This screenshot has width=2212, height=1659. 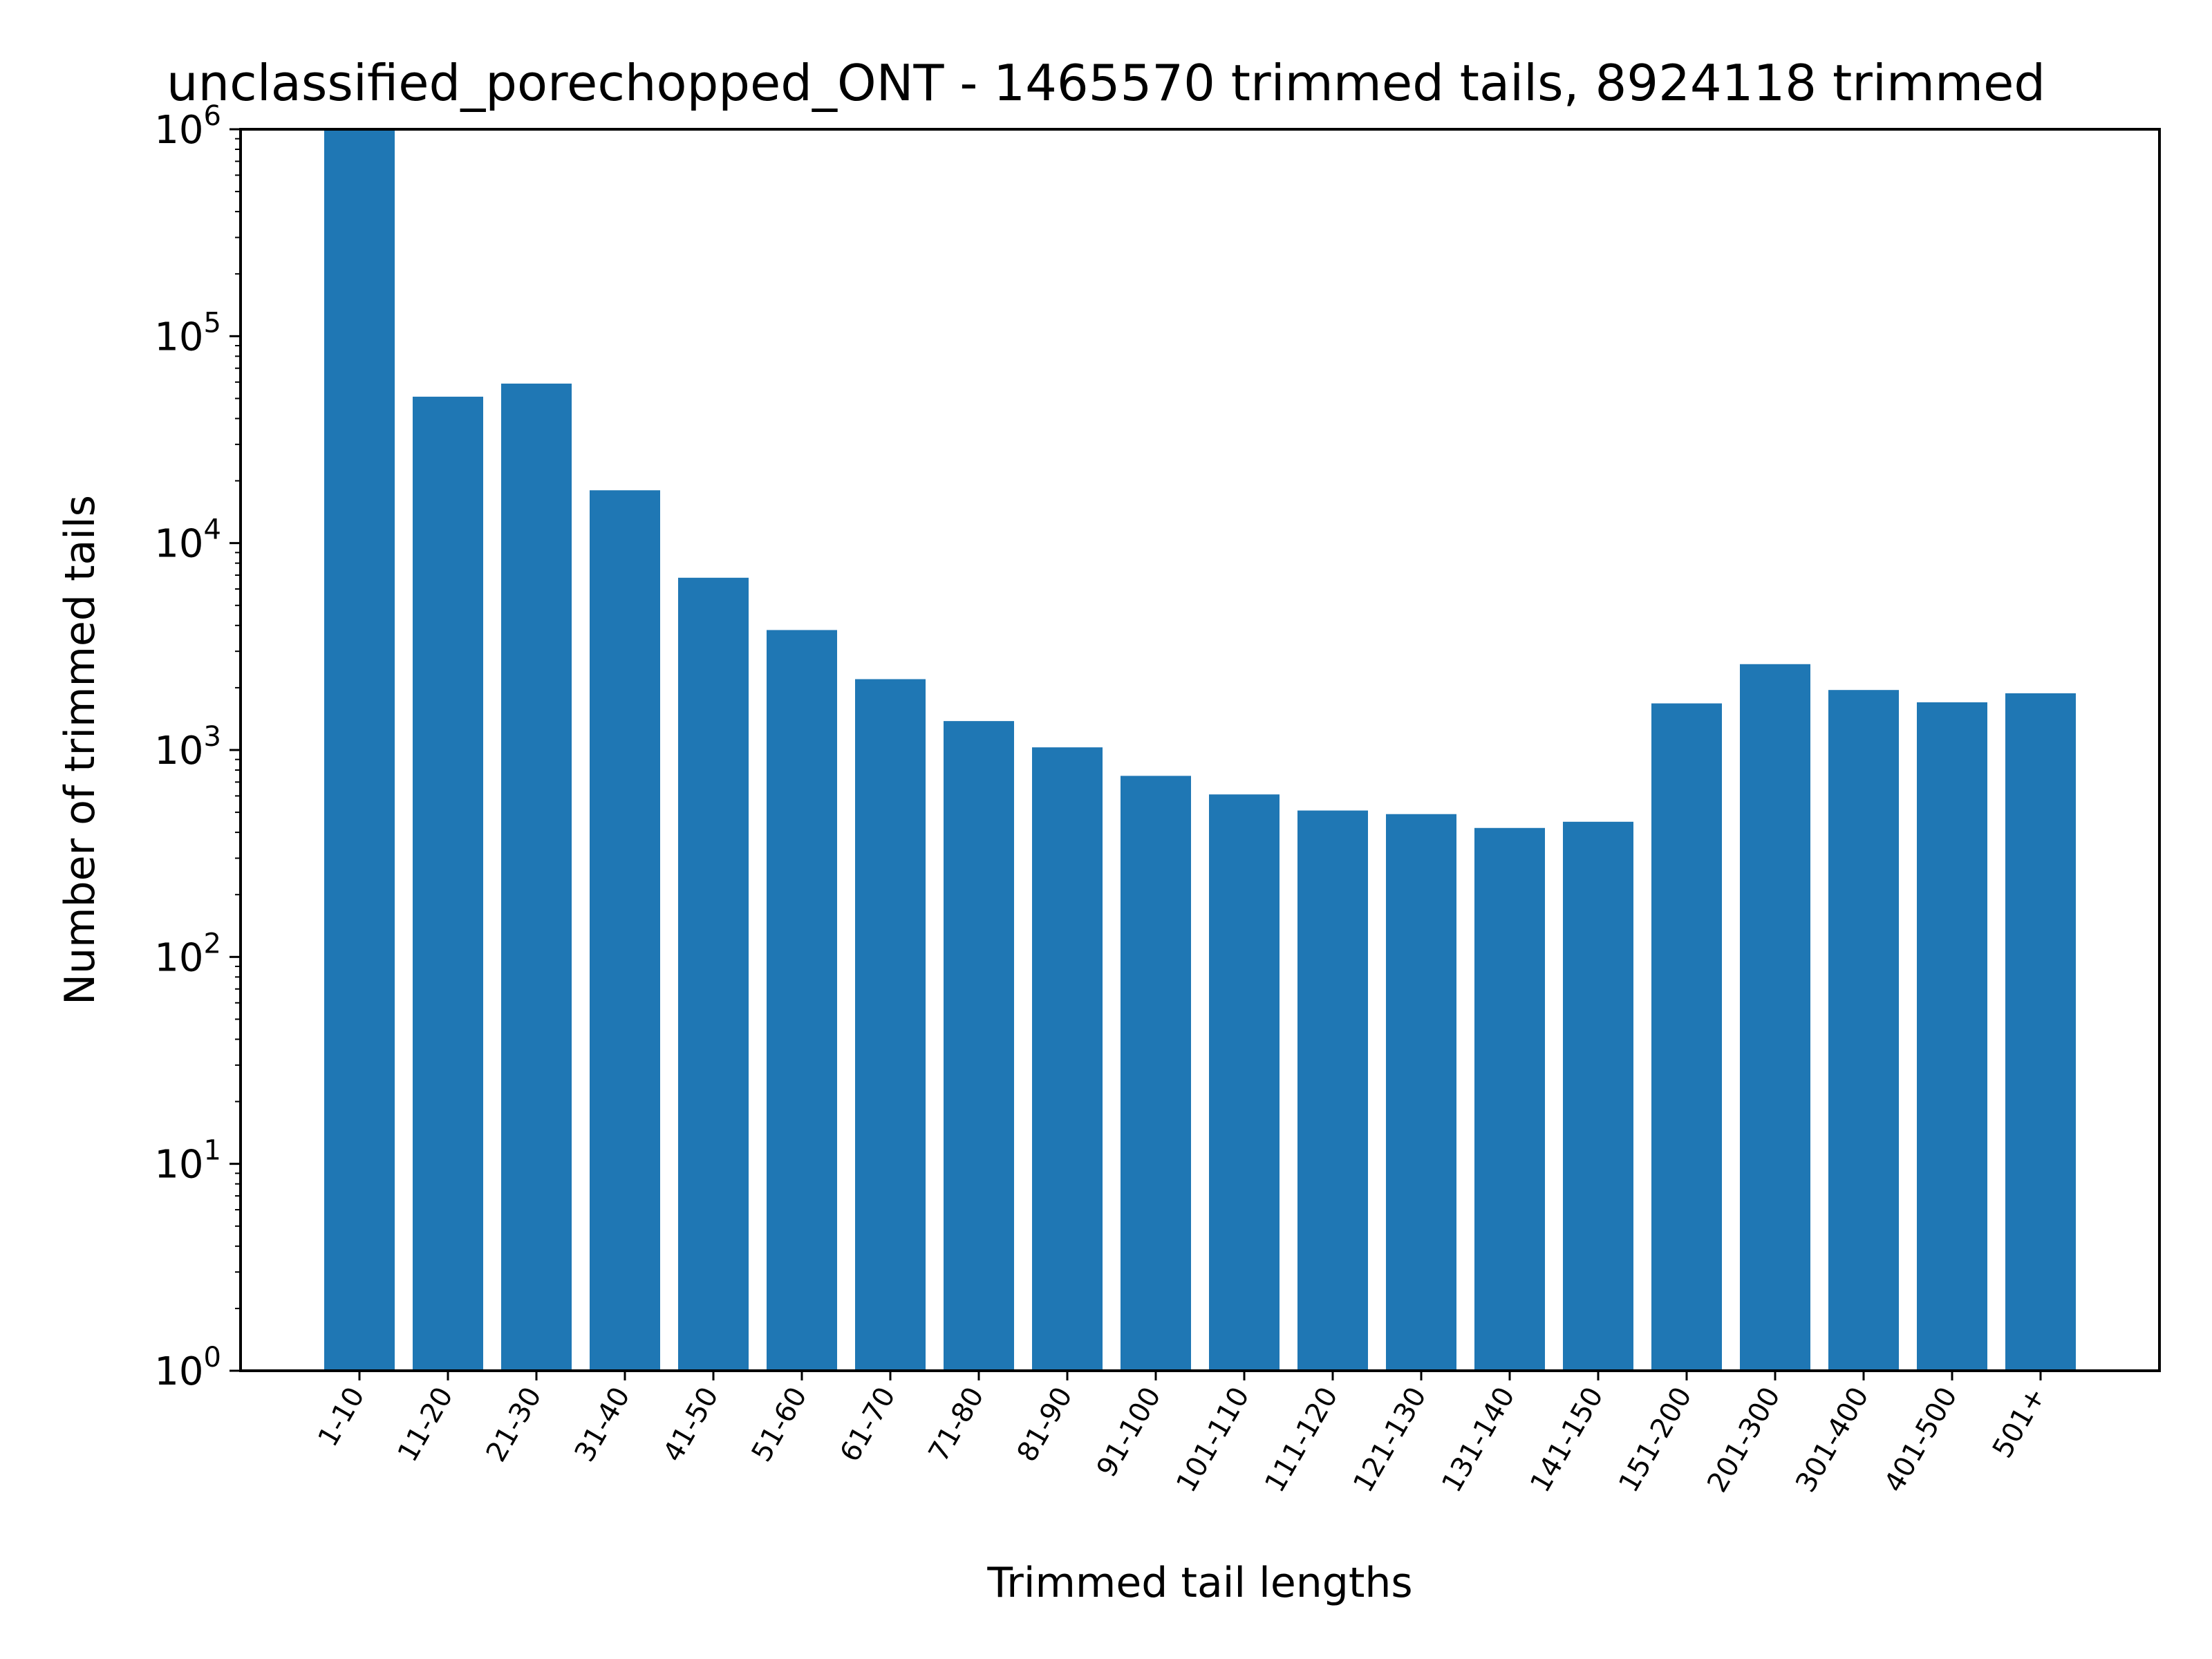 What do you see at coordinates (187, 1161) in the screenshot?
I see `y-tick-label: 10¹` at bounding box center [187, 1161].